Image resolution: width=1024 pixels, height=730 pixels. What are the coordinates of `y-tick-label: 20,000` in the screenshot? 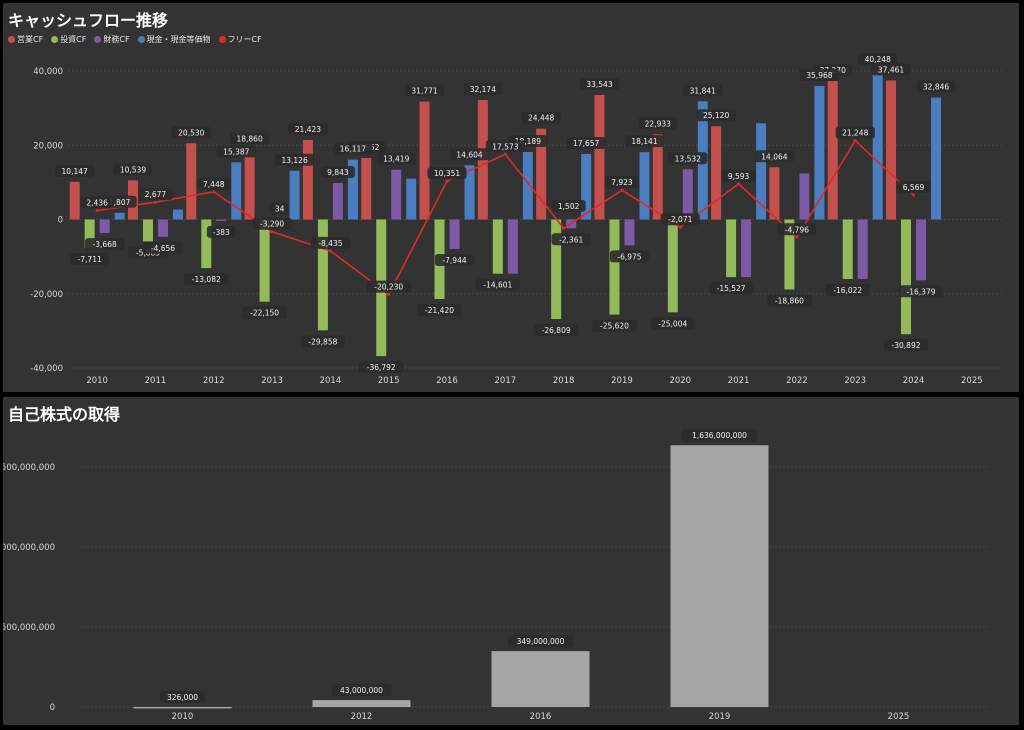 It's located at (48, 146).